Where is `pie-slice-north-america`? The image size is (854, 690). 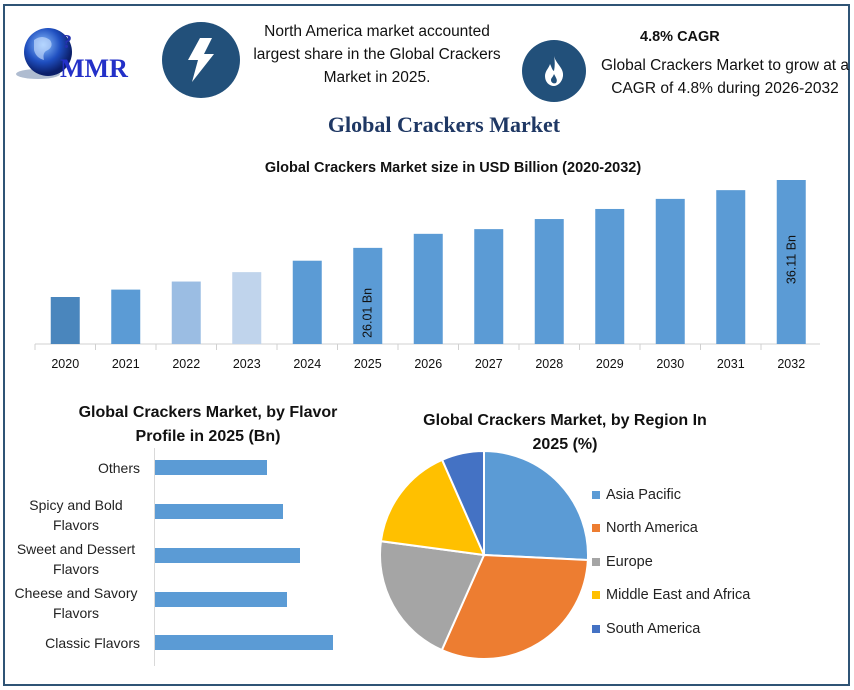 pie-slice-north-america is located at coordinates (514, 606).